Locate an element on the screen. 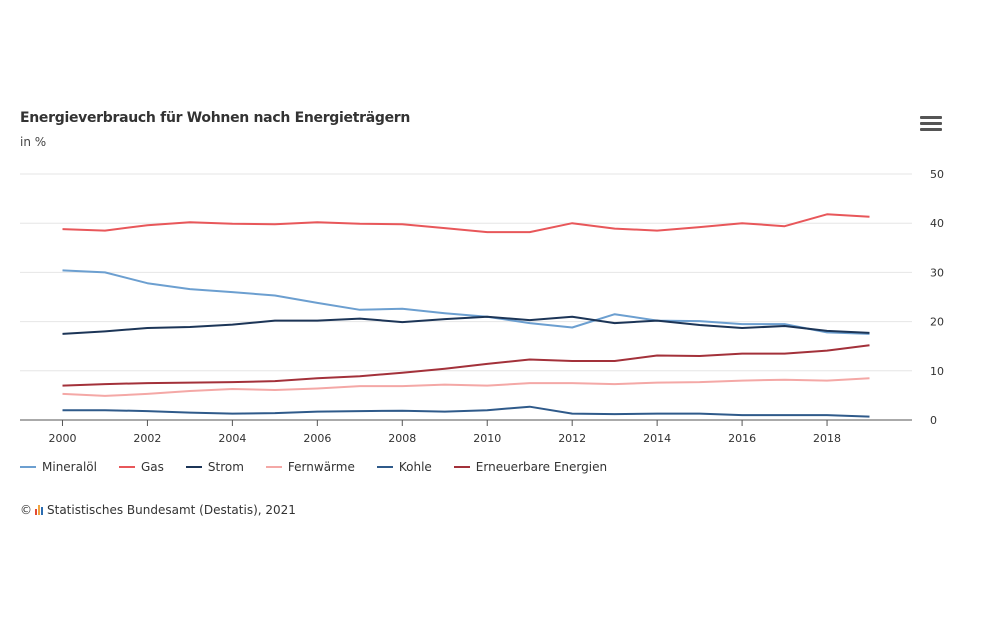  legend-label: Erneuerbare Energien is located at coordinates (541, 467).